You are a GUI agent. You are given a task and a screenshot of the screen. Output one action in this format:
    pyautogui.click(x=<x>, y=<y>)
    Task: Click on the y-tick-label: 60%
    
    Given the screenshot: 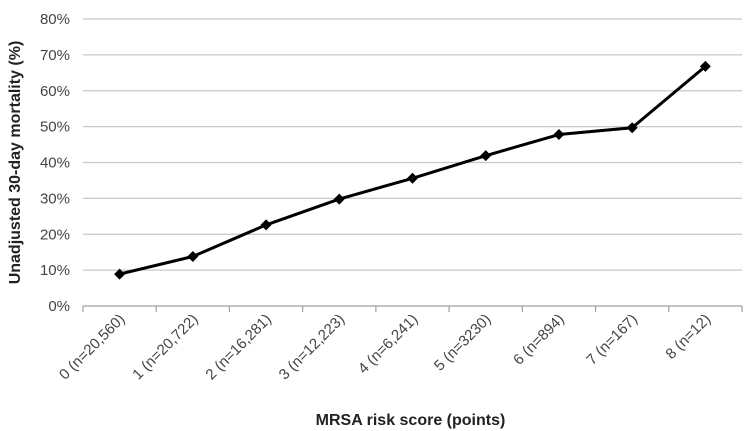 What is the action you would take?
    pyautogui.click(x=55, y=91)
    